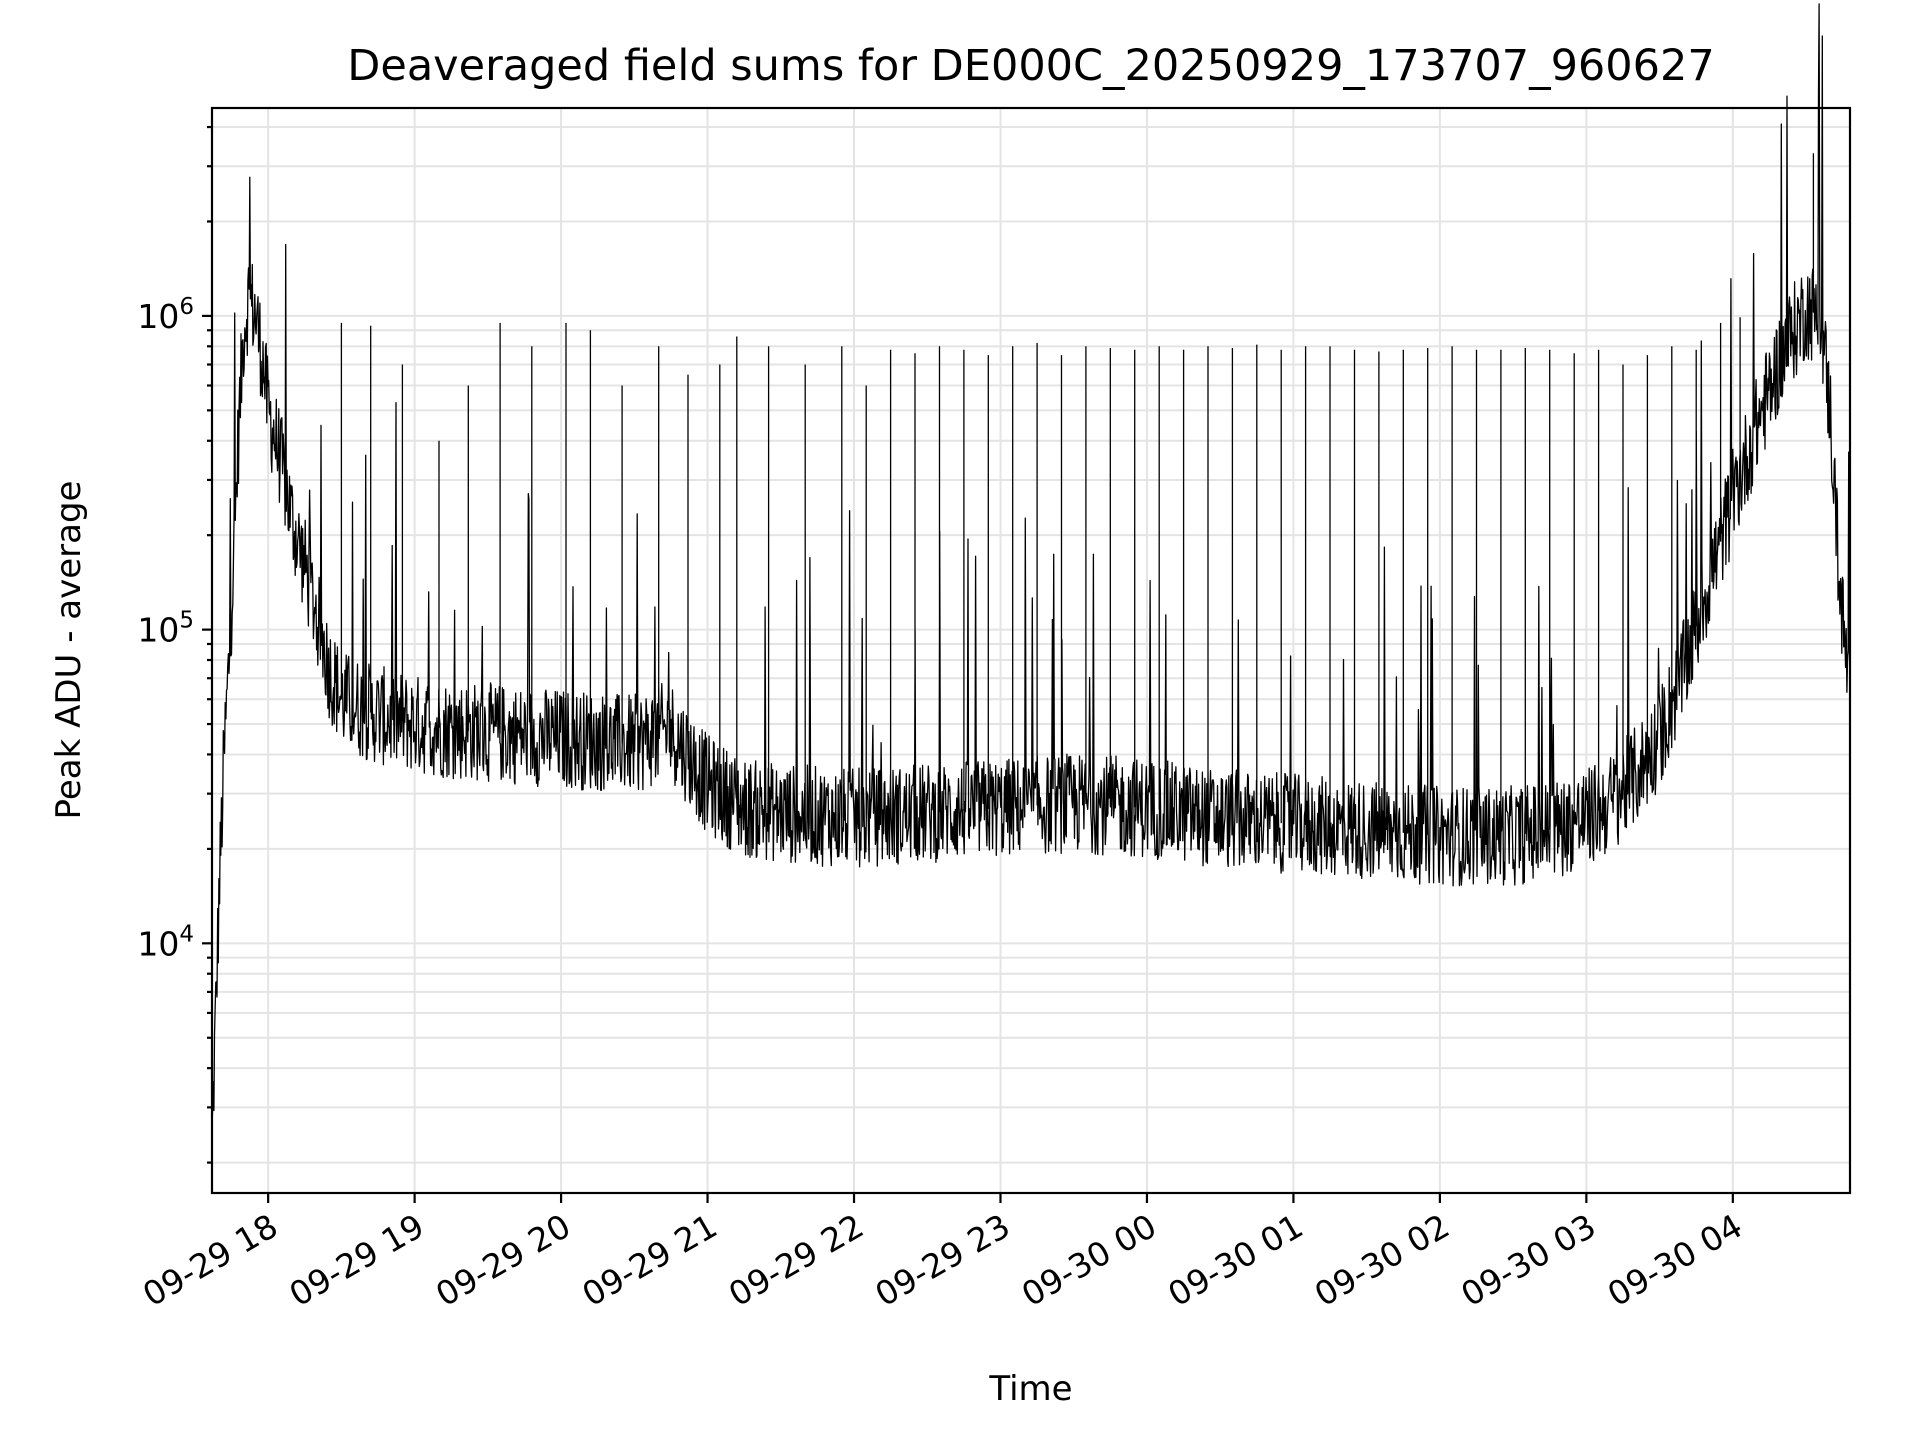 This screenshot has width=1920, height=1440. I want to click on y-tick-label: 10⁵, so click(165, 629).